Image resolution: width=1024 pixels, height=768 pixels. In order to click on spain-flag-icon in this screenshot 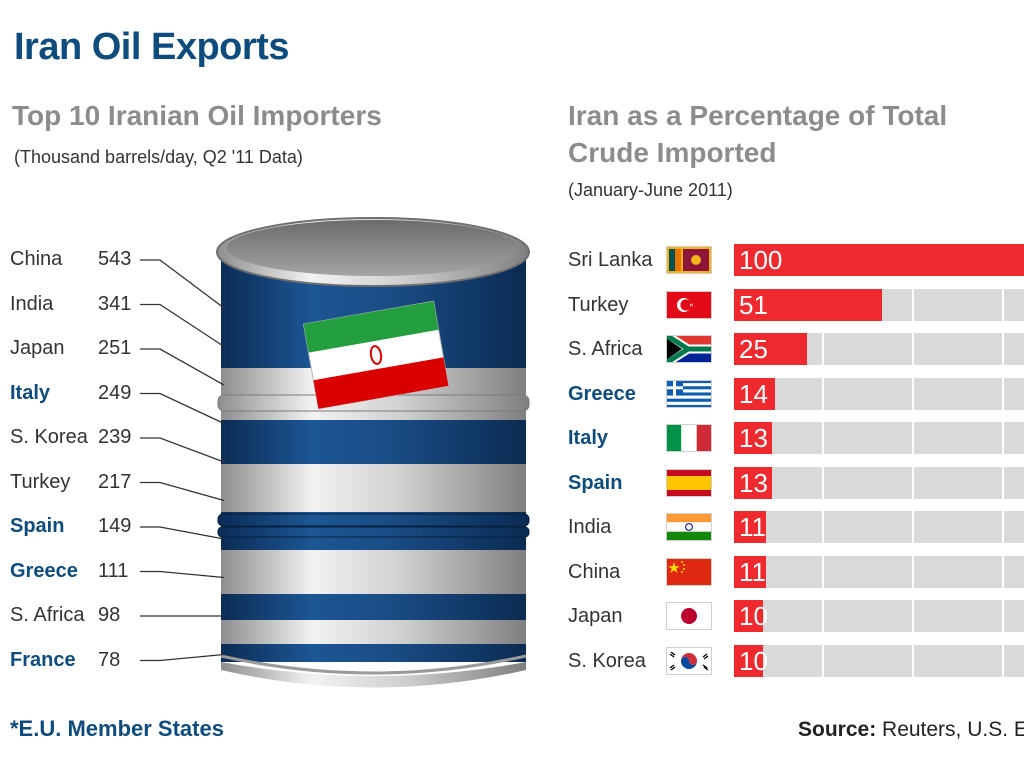, I will do `click(689, 482)`.